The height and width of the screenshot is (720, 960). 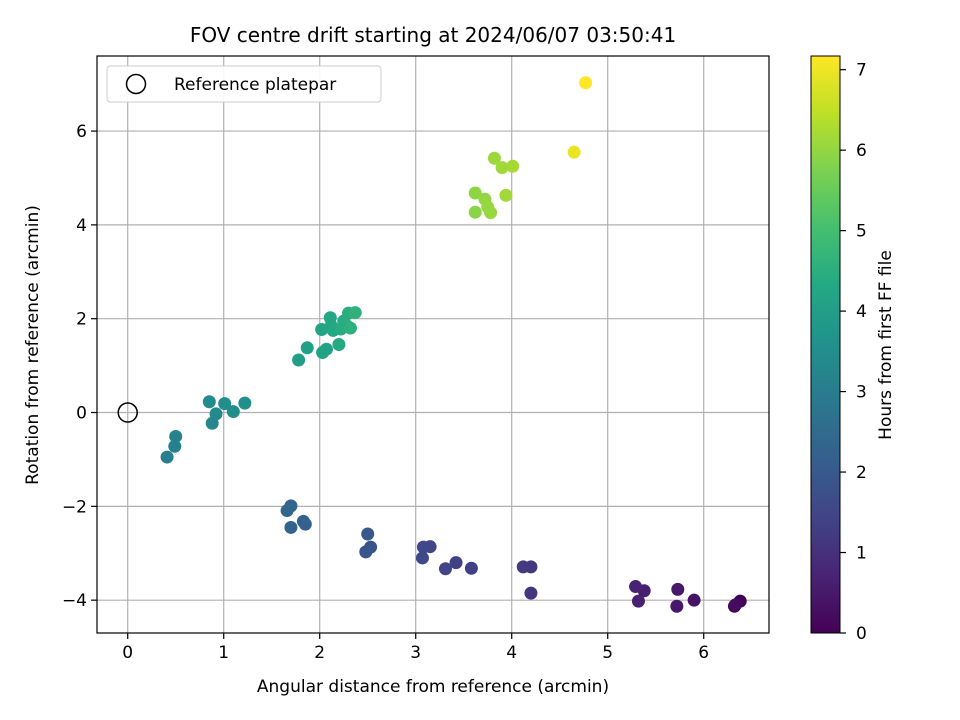 I want to click on x-axis-label: Angular distance from reference (arcmin), so click(x=433, y=687).